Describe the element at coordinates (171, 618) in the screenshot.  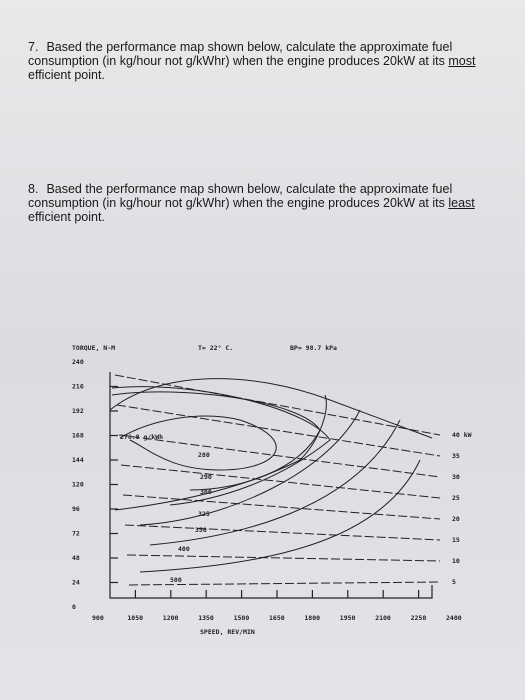
I see `x-tick-label: 1200` at that location.